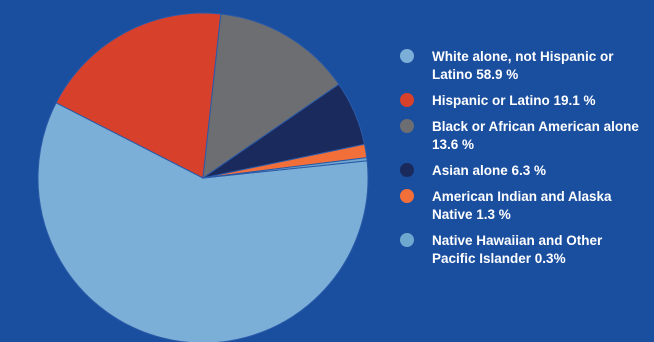  I want to click on pie-slice-native-hawaiian, so click(285, 168).